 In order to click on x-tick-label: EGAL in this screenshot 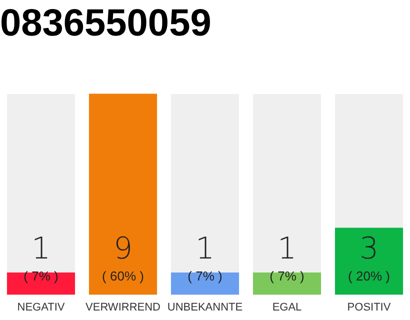, I will do `click(287, 307)`.